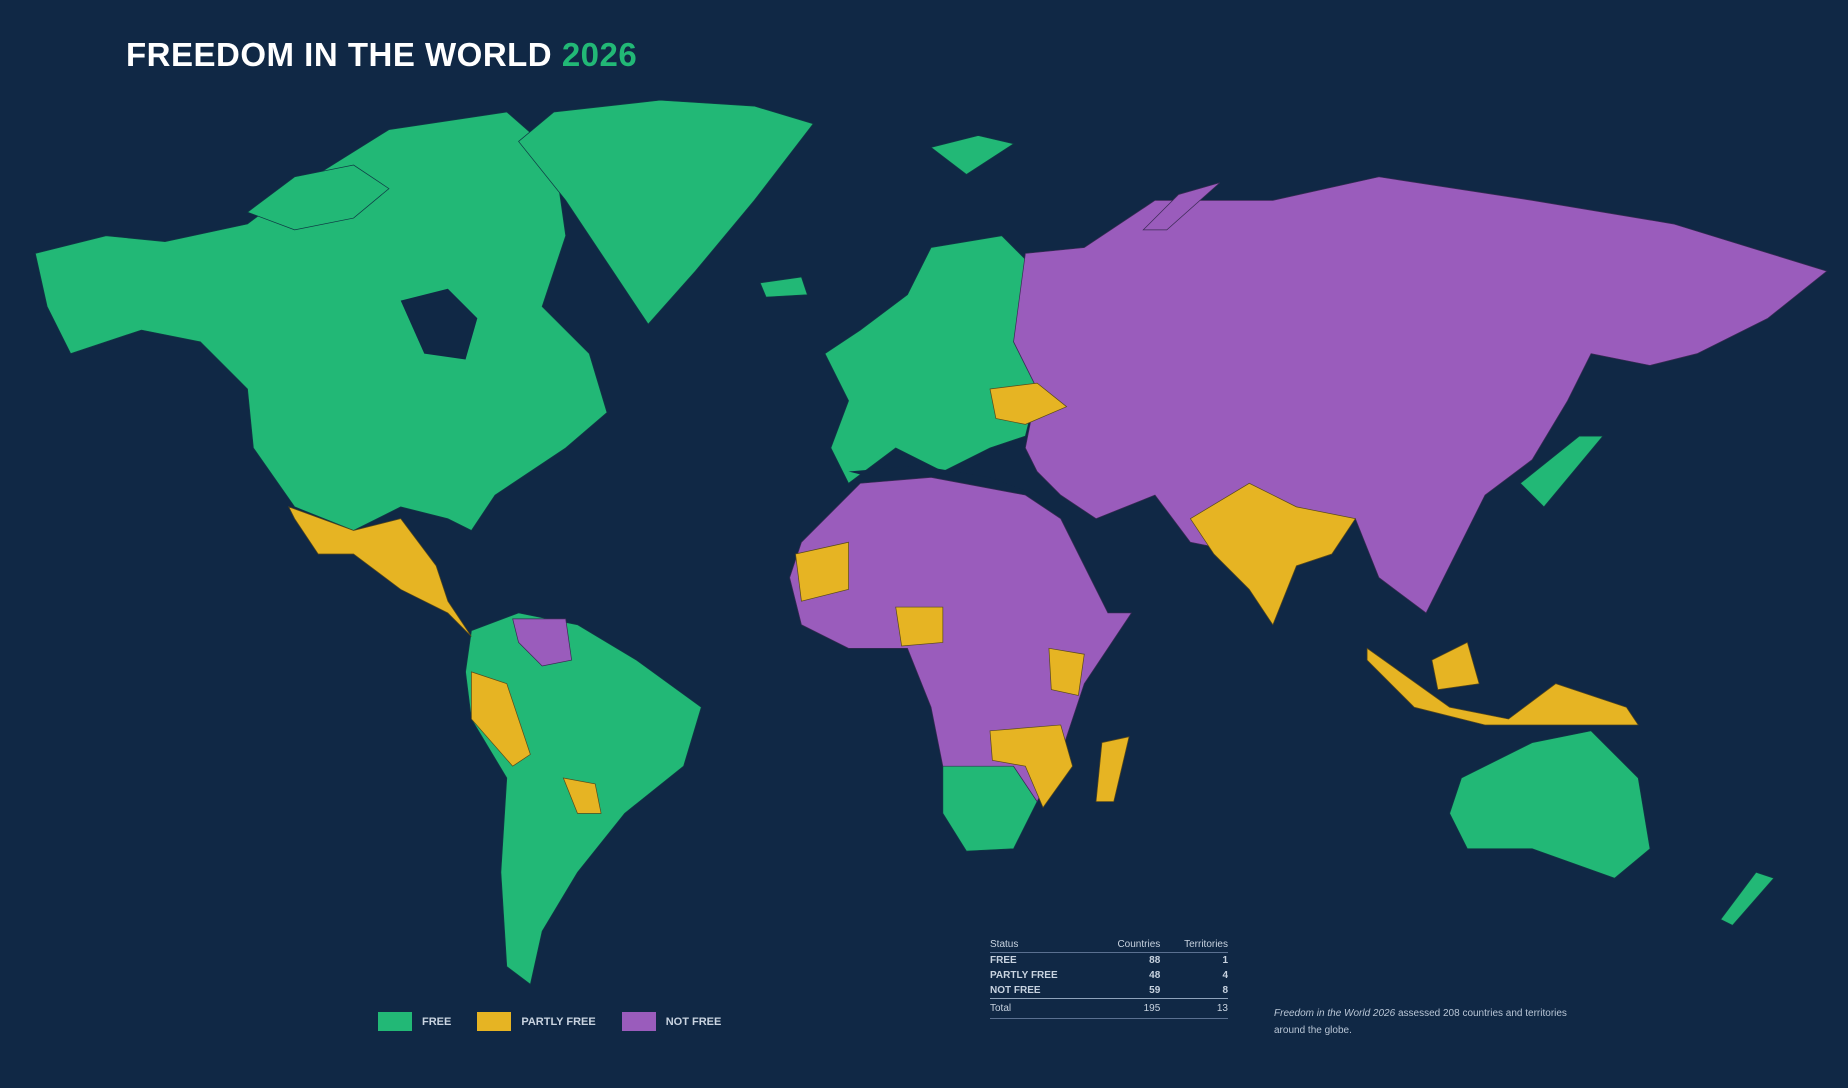 This screenshot has width=1848, height=1088. What do you see at coordinates (1109, 960) in the screenshot?
I see `table-row: FREE 88 1` at bounding box center [1109, 960].